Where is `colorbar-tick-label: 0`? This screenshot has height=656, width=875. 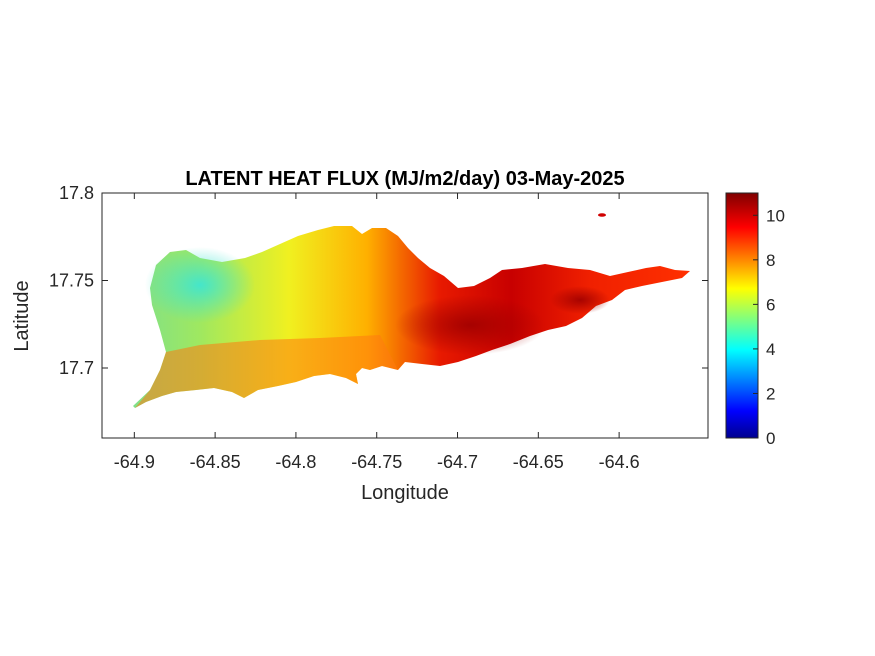
colorbar-tick-label: 0 is located at coordinates (770, 438).